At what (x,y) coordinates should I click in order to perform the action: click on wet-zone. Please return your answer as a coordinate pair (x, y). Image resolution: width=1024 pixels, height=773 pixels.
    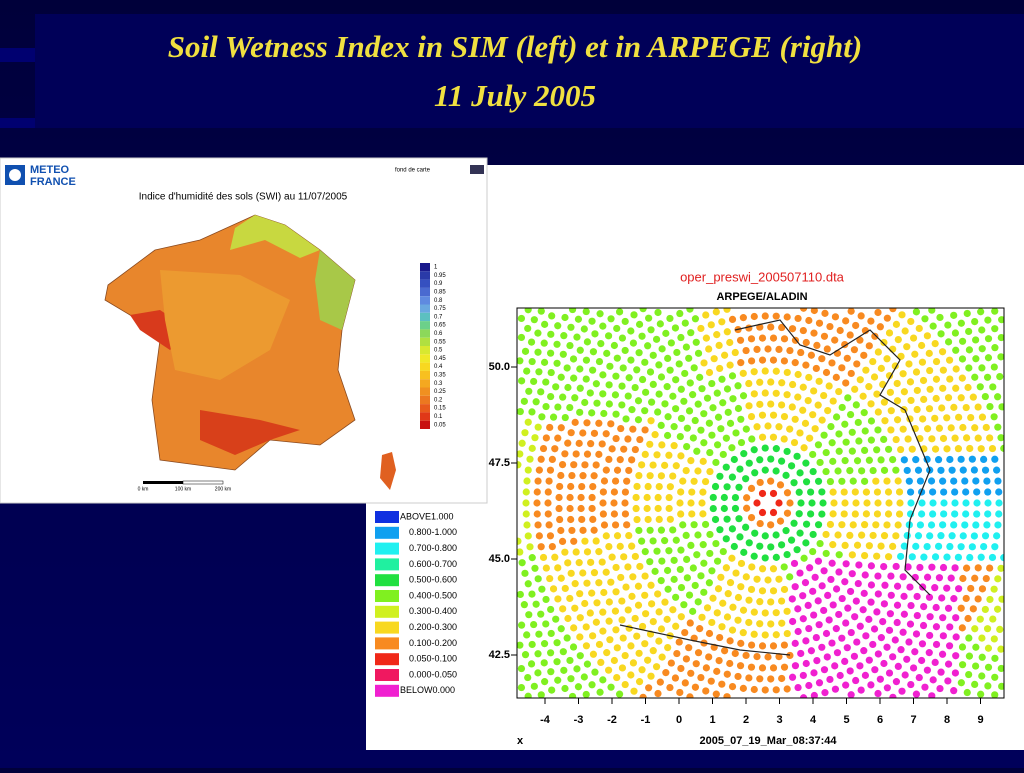
    Looking at the image, I should click on (275, 236).